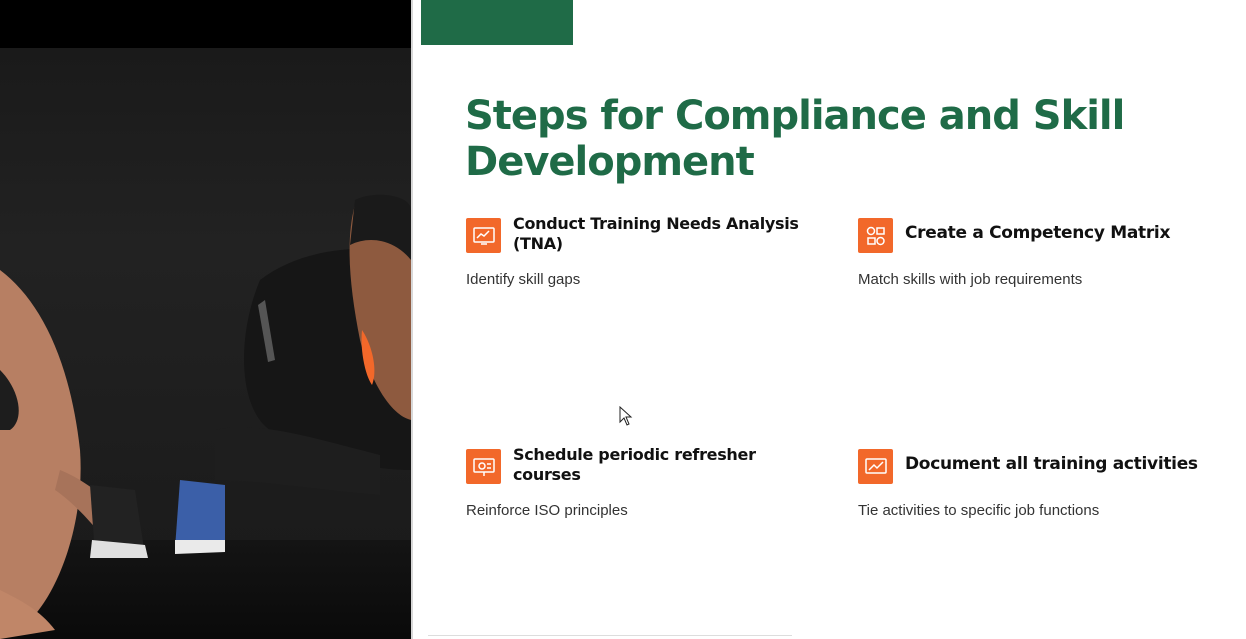 This screenshot has width=1246, height=639. What do you see at coordinates (205, 24) in the screenshot?
I see `photo-top-band` at bounding box center [205, 24].